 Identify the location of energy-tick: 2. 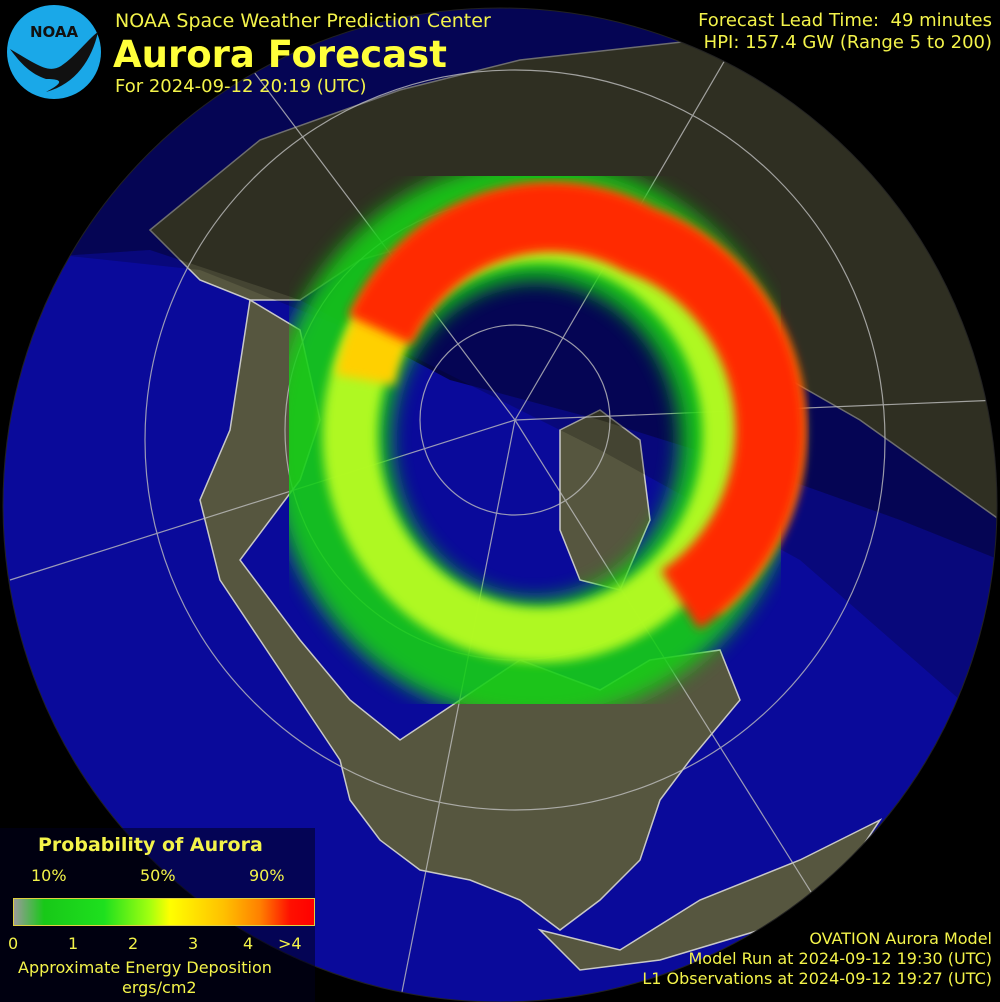
(133, 943).